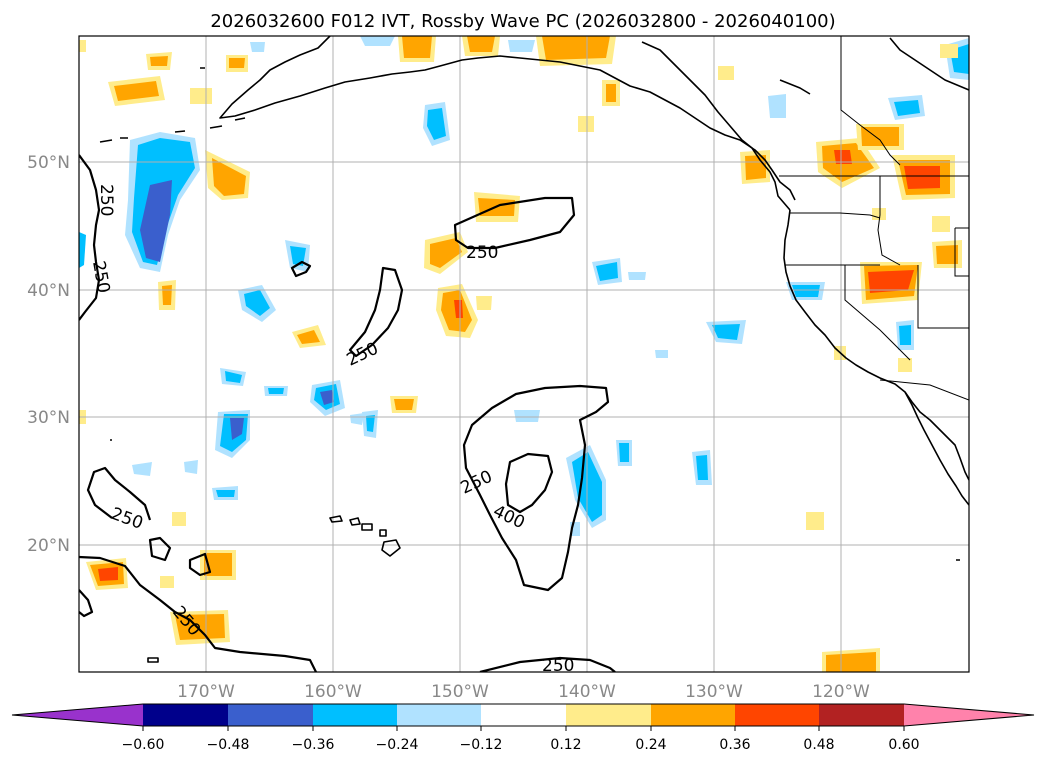 This screenshot has height=765, width=1047. Describe the element at coordinates (365, 536) in the screenshot. I see `hawaii-islands` at that location.